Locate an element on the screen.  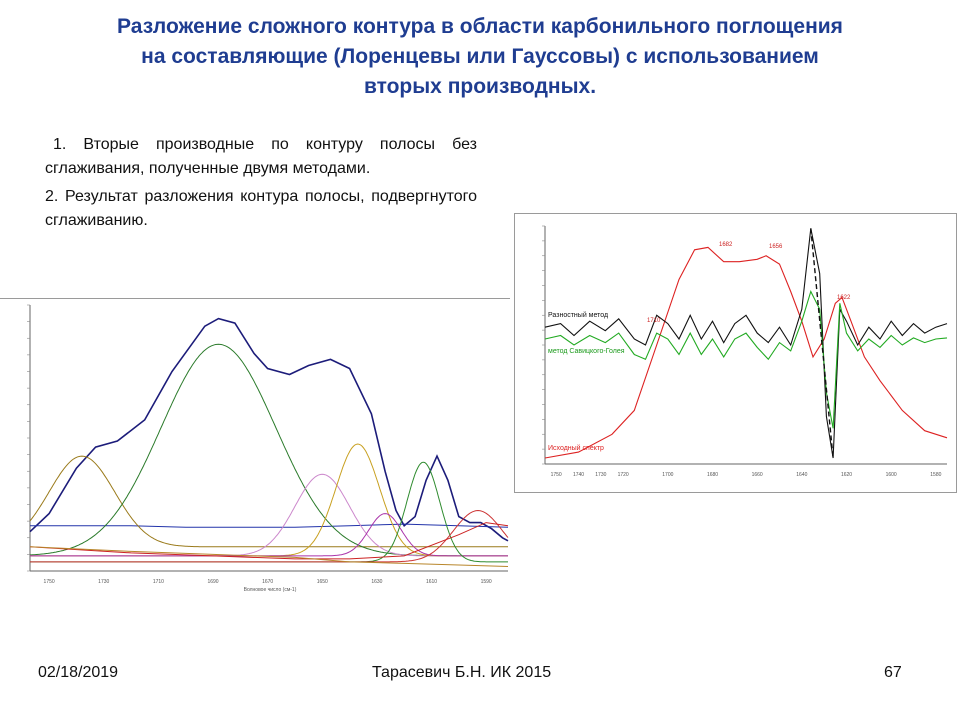
x-tick-label: 1580 is located at coordinates (935, 475).